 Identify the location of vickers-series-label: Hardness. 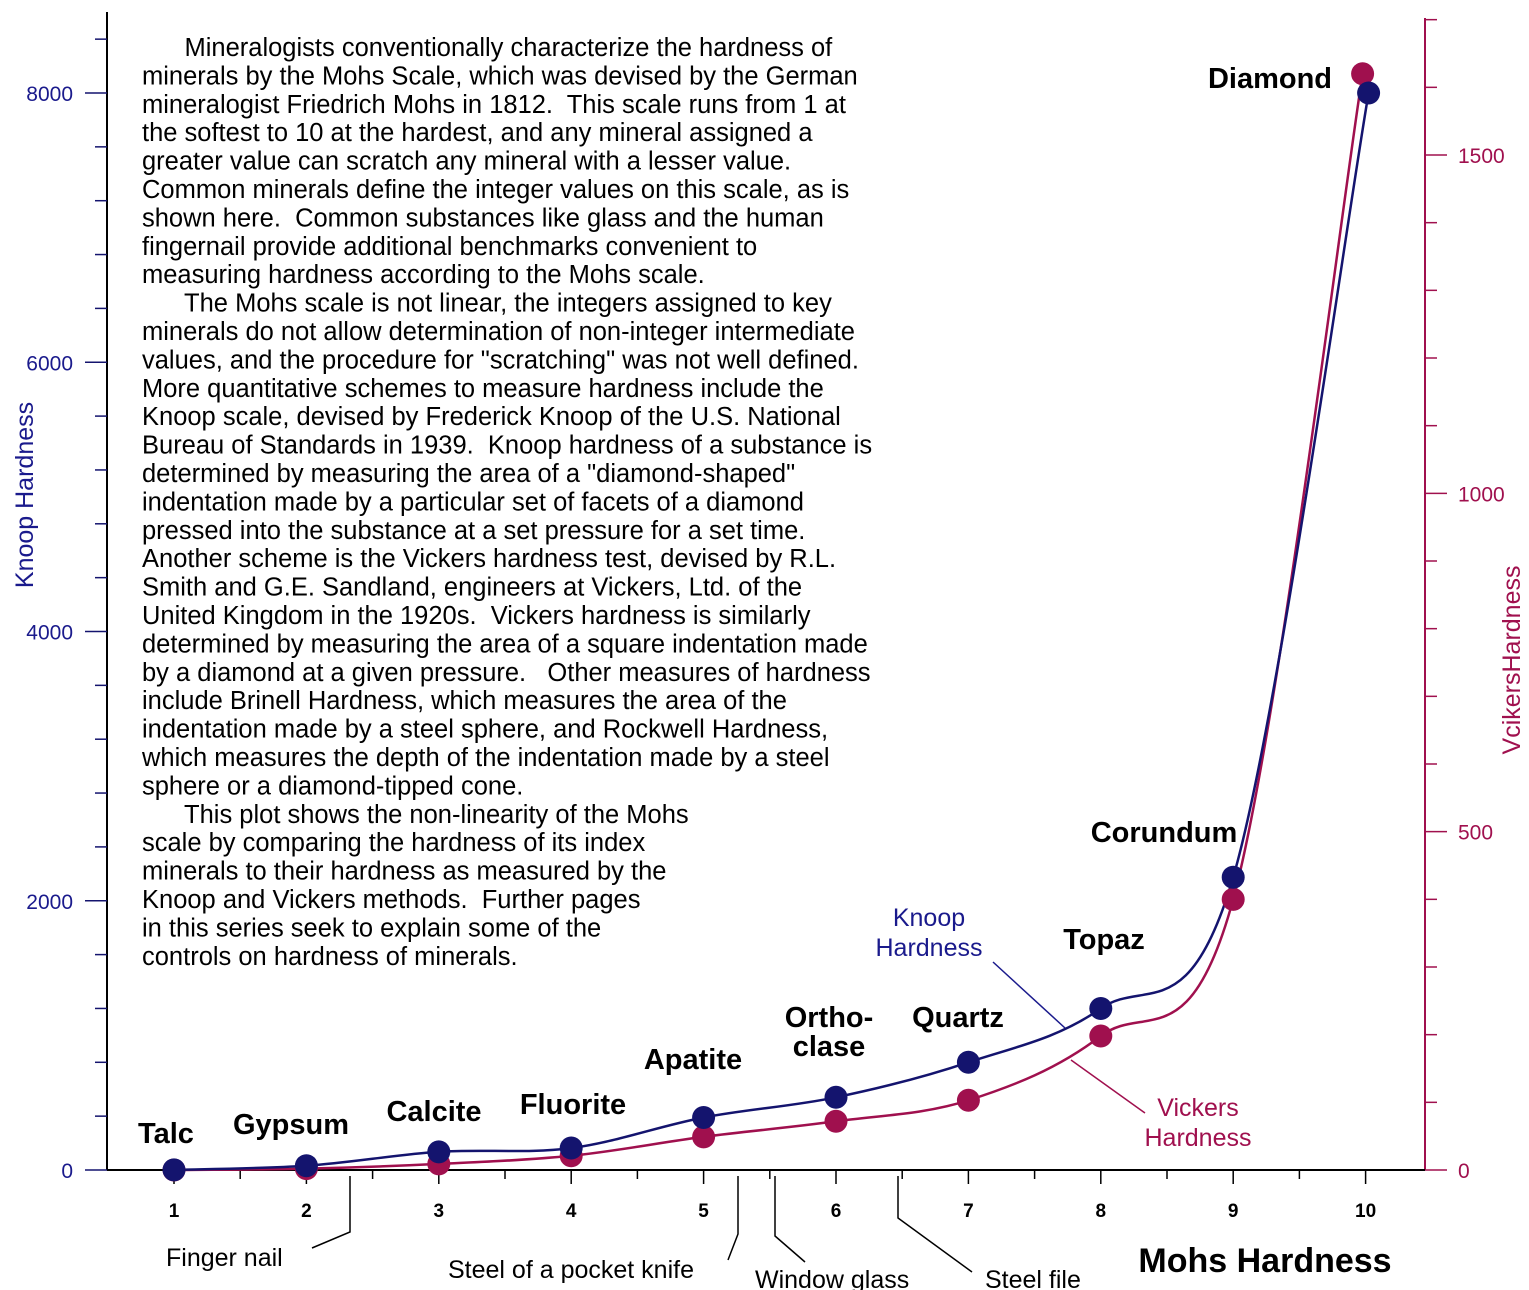
(1198, 1138).